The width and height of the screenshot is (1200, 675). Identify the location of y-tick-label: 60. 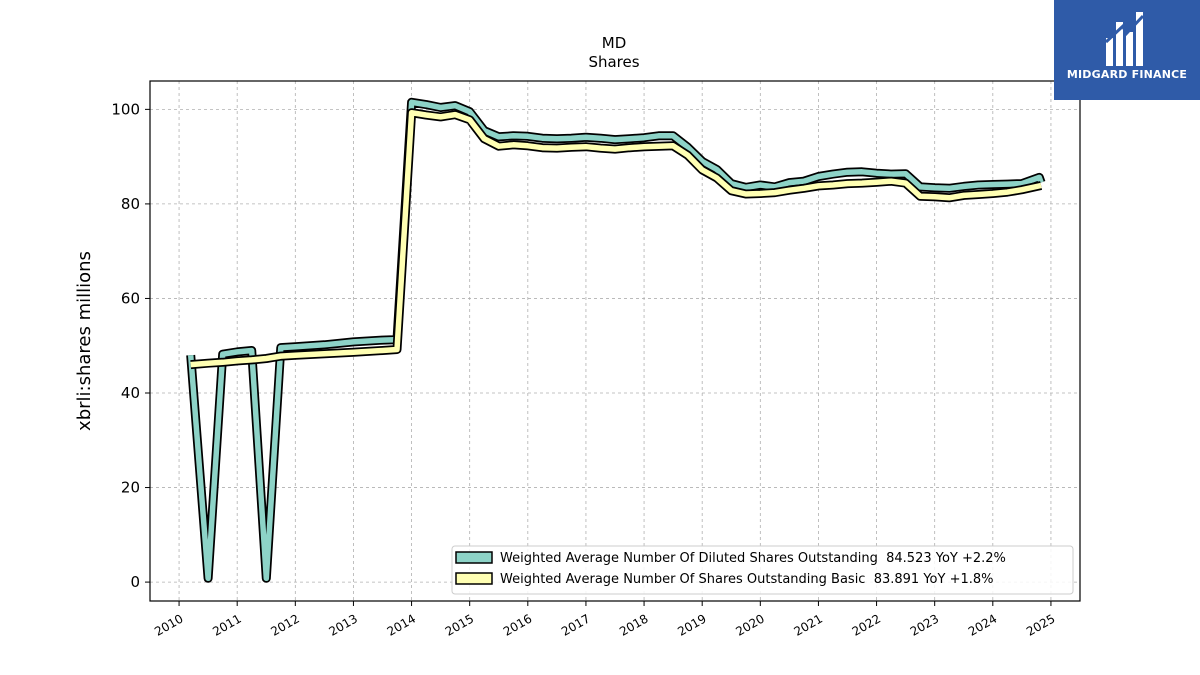
(130, 298).